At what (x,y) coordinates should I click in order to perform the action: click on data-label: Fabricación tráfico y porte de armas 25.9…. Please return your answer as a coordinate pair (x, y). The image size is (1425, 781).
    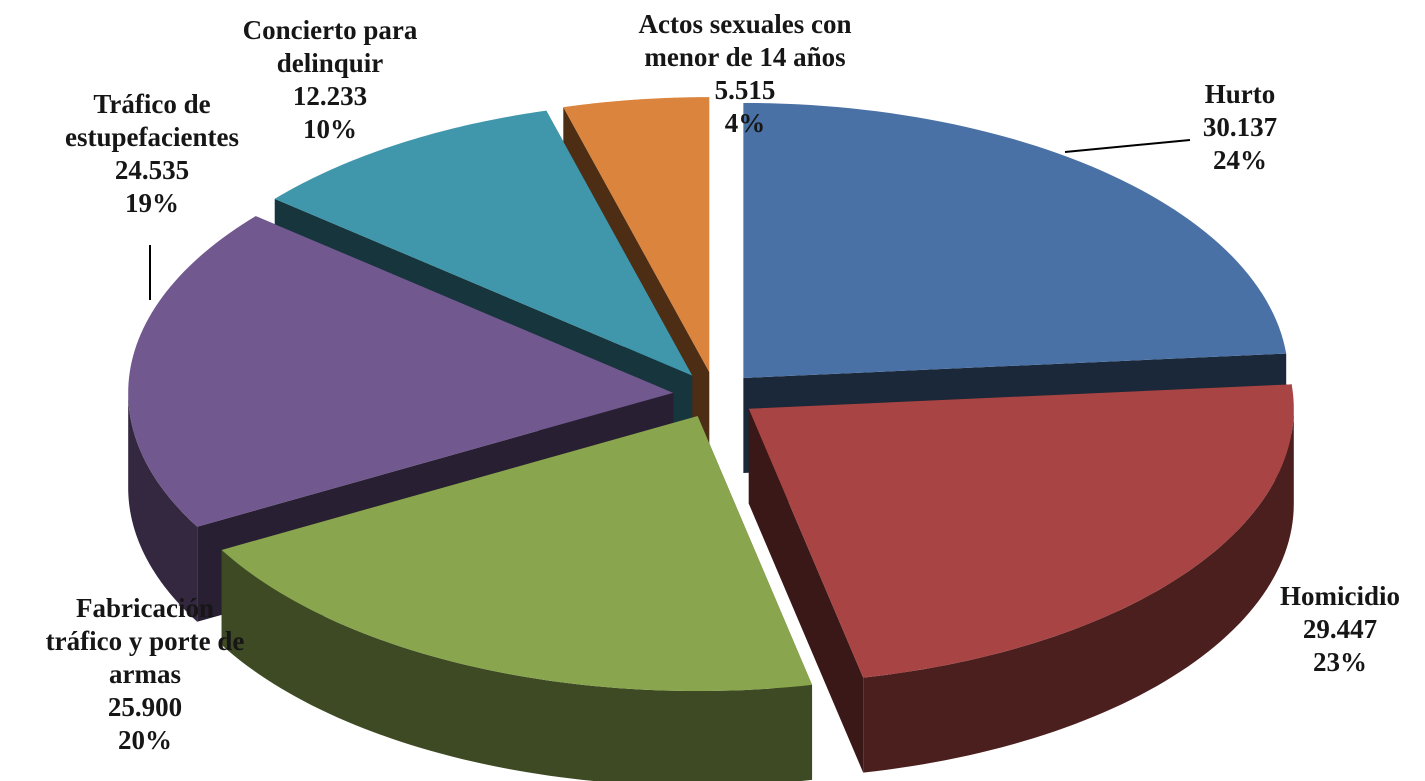
    Looking at the image, I should click on (145, 674).